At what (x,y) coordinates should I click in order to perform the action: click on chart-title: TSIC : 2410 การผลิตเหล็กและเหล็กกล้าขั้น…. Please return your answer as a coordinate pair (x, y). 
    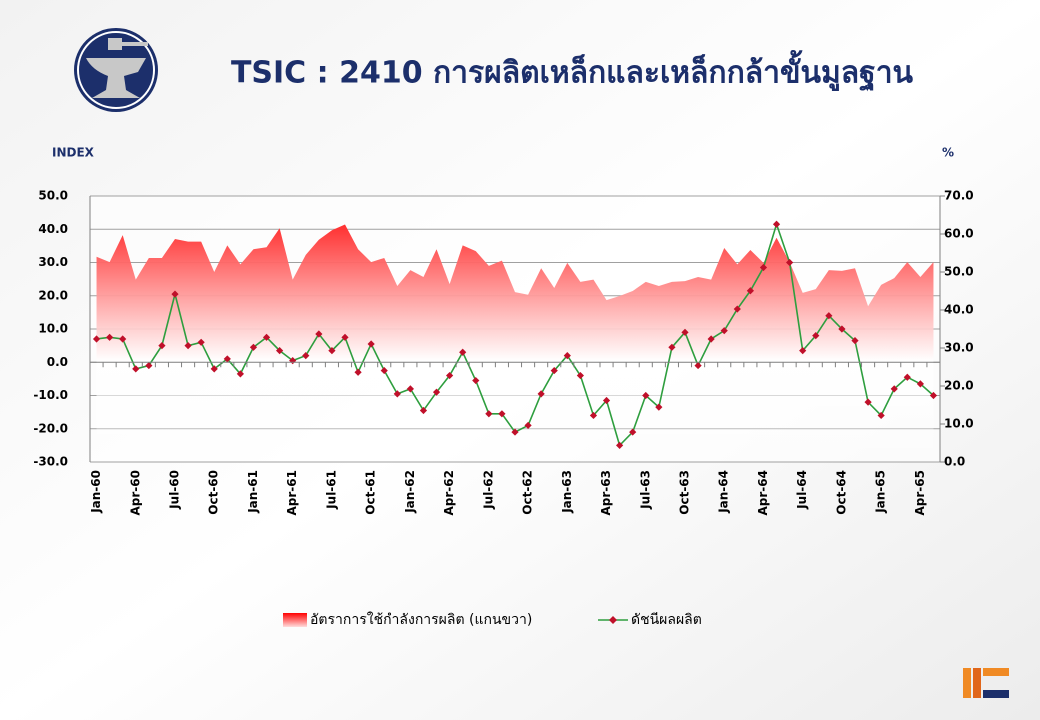
    Looking at the image, I should click on (572, 71).